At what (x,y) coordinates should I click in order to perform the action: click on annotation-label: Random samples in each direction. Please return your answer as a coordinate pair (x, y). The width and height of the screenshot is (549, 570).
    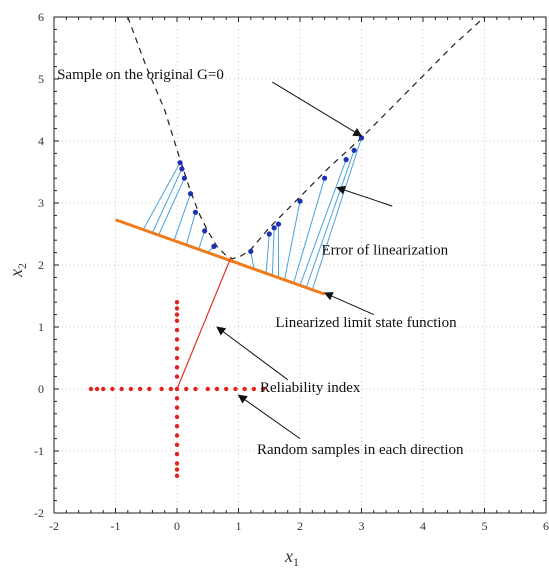
    Looking at the image, I should click on (360, 450).